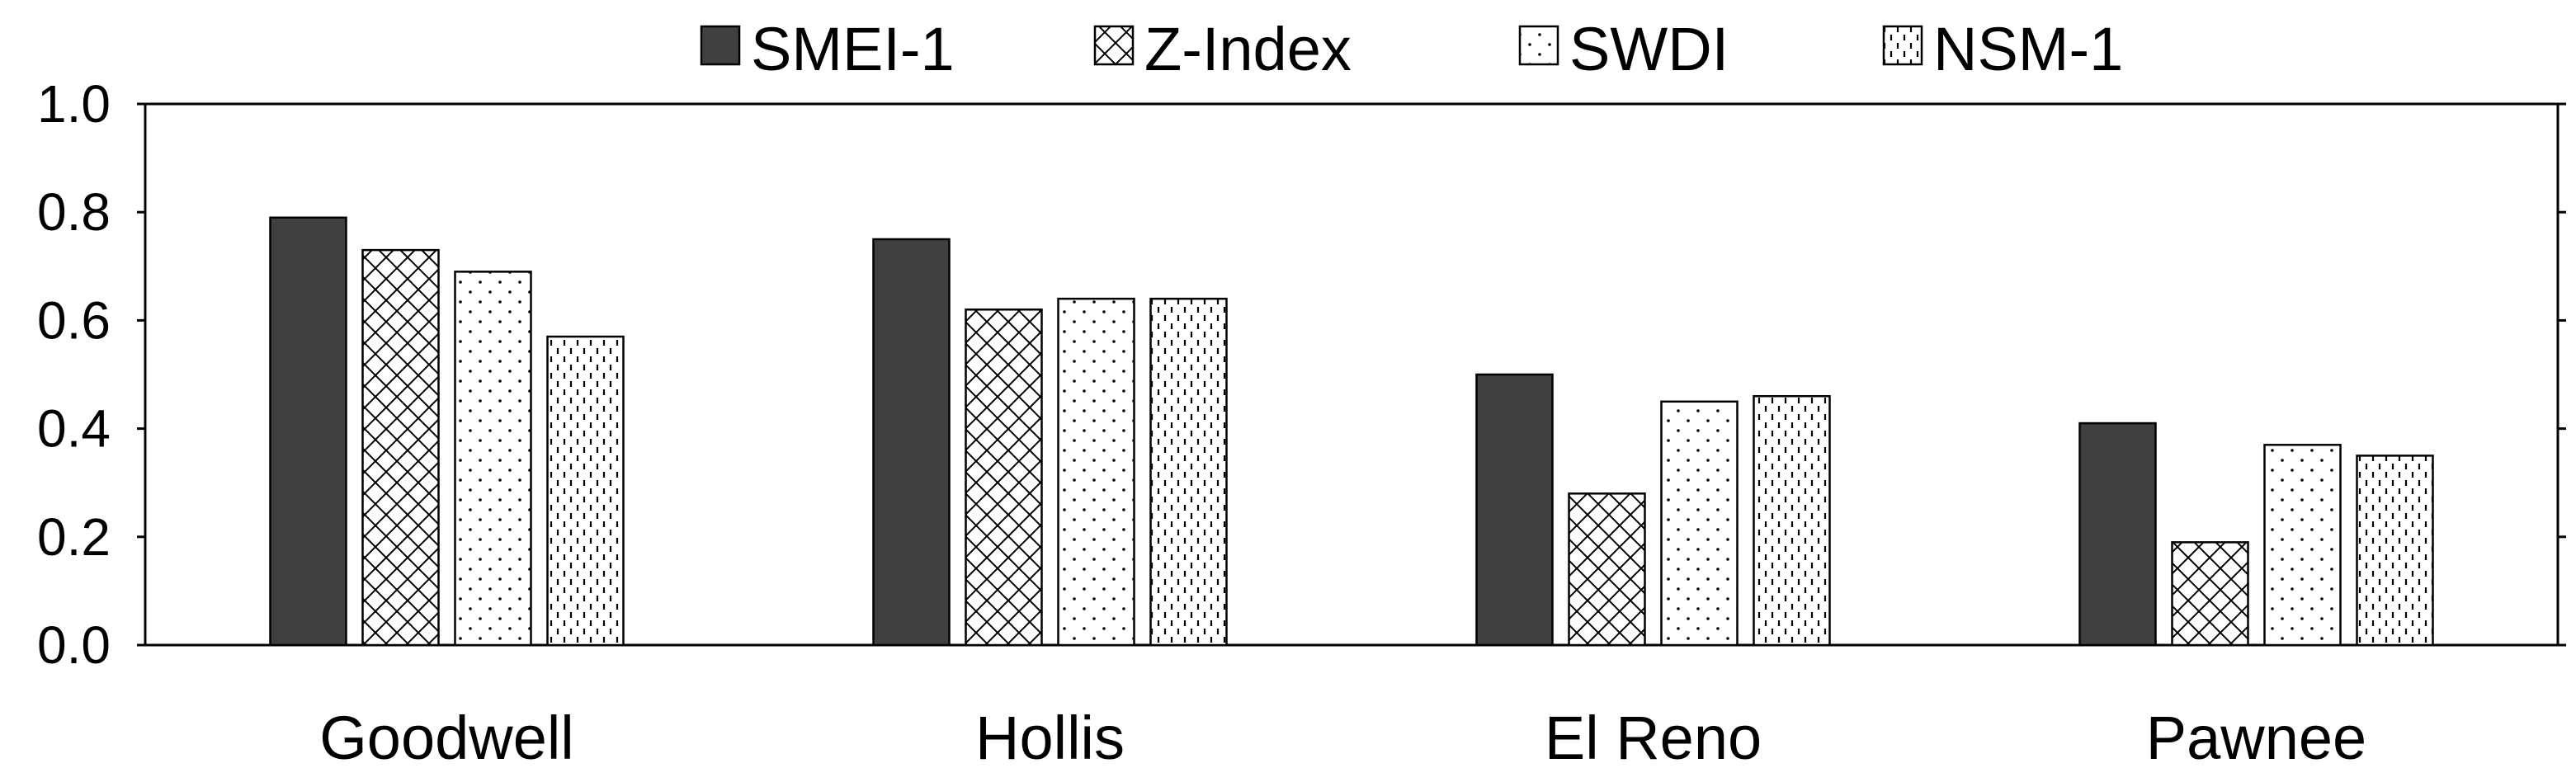  I want to click on bar-swdi-el-reno, so click(1699, 524).